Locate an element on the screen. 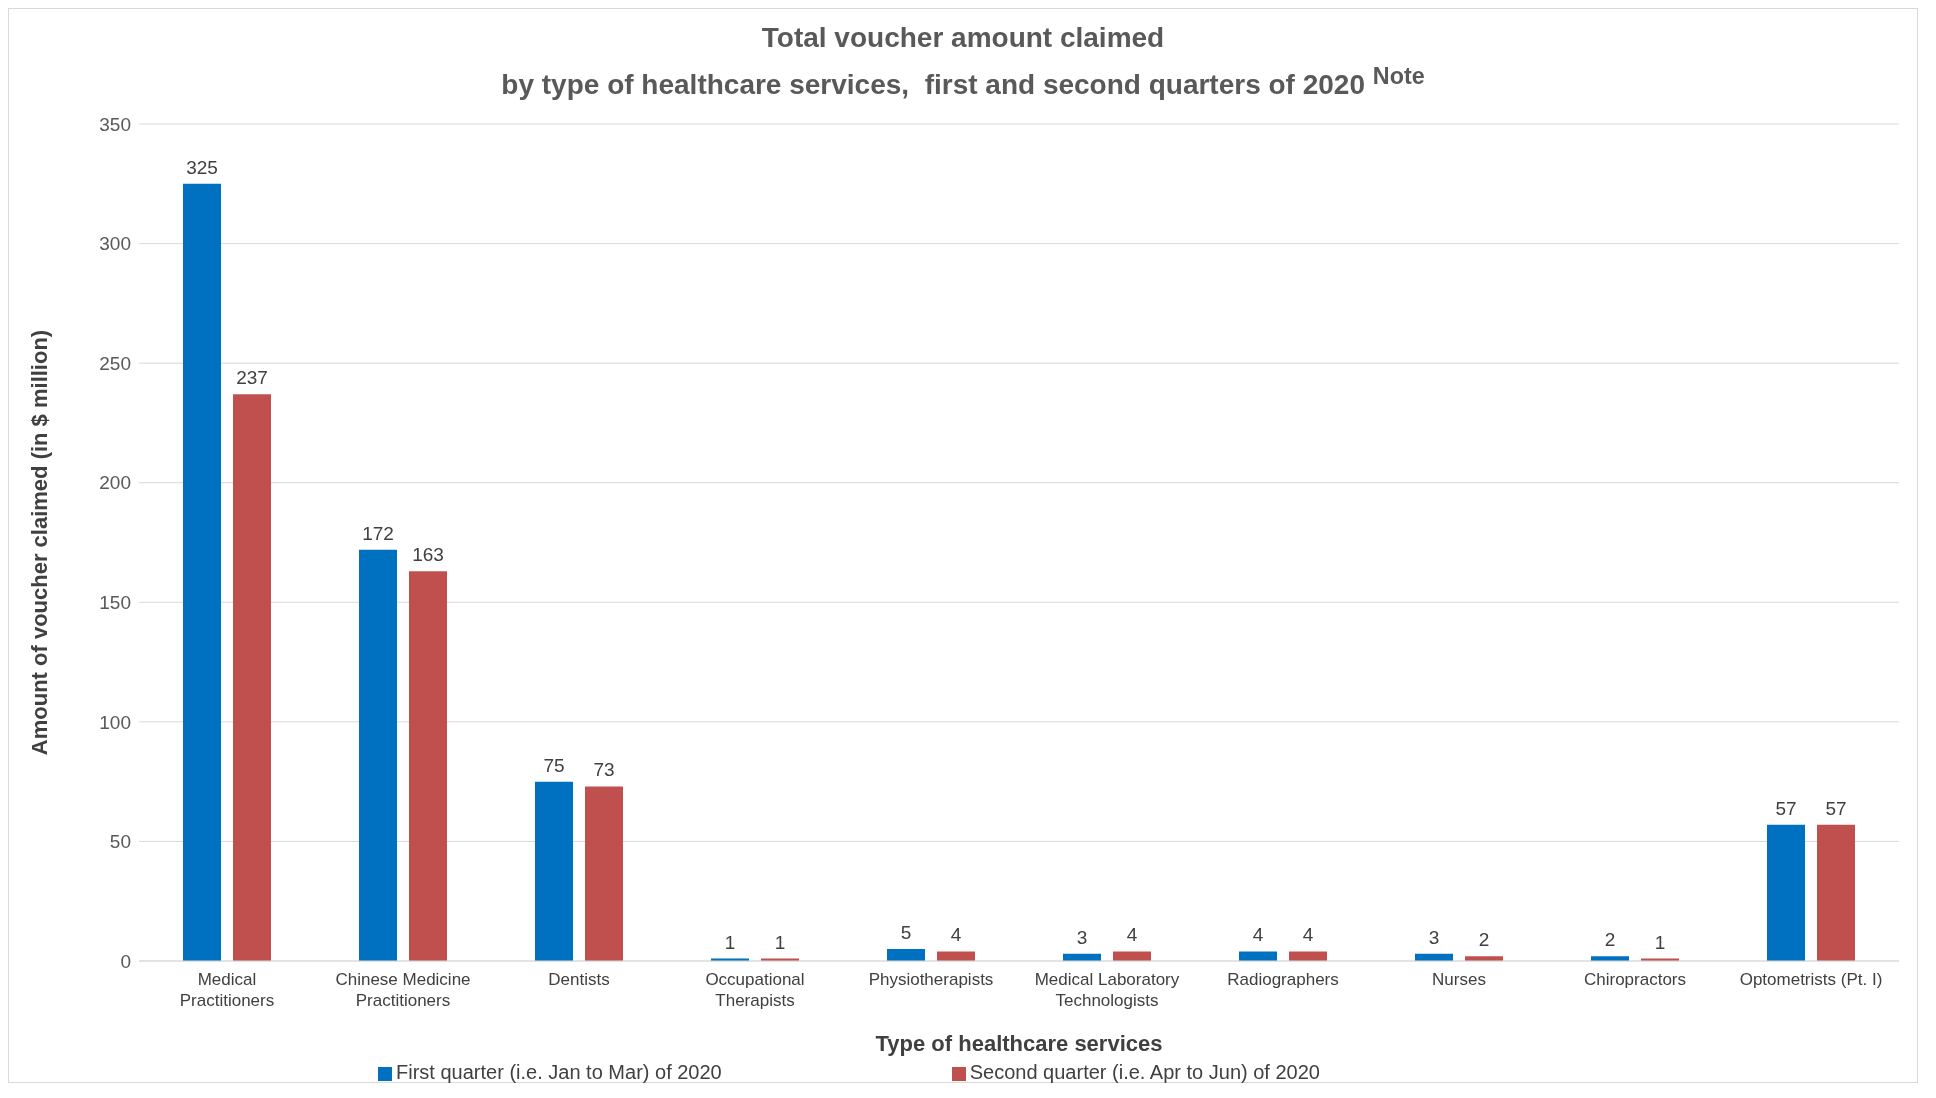  x-tick-label: Radiographers is located at coordinates (1283, 980).